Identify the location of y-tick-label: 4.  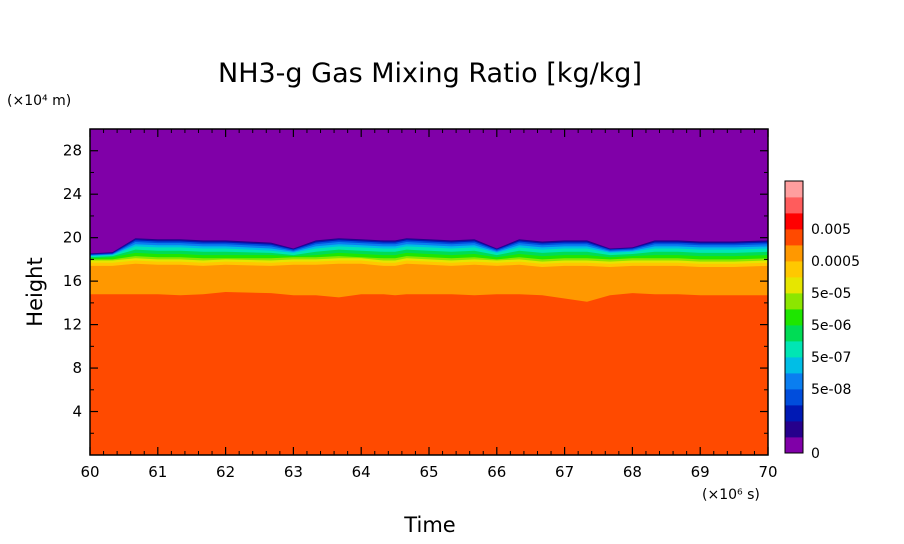
(77, 412).